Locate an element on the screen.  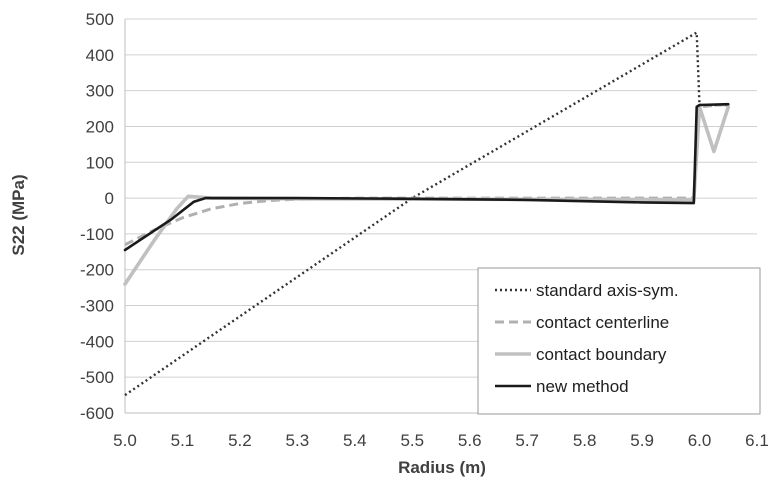
x-tick-label: 5.2 is located at coordinates (240, 440).